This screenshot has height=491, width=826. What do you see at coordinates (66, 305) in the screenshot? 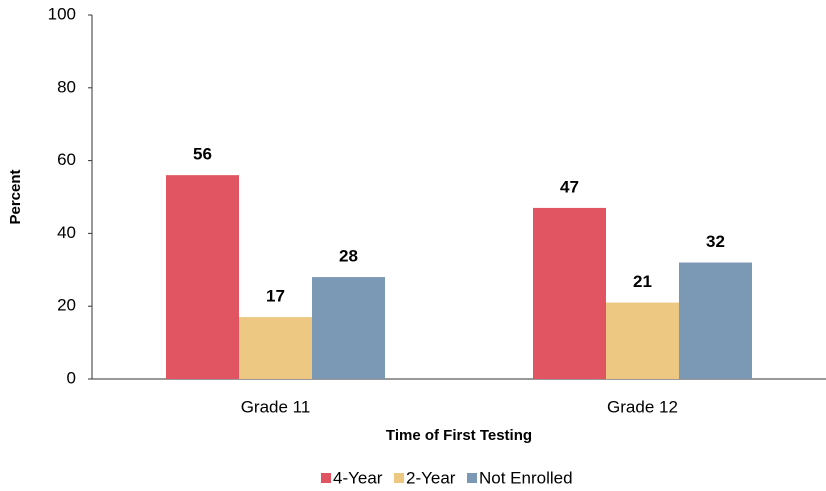
I see `y-tick-label: 20` at bounding box center [66, 305].